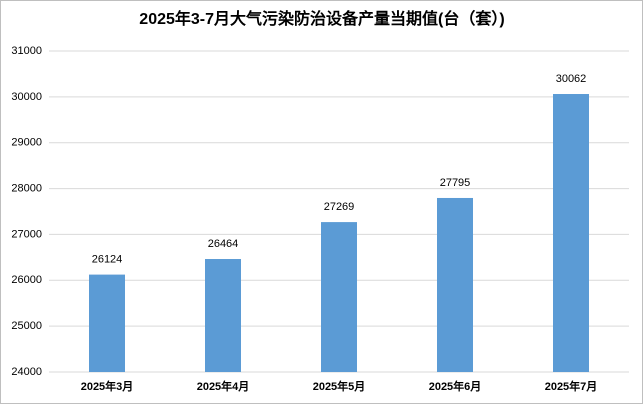 This screenshot has height=405, width=644. I want to click on y-tick-label: 31000, so click(26, 51).